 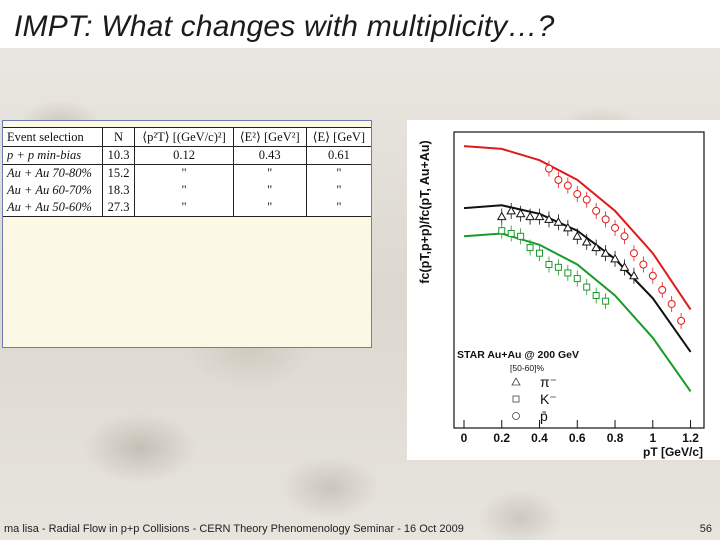 I want to click on x-tick-label: 0.4, so click(x=539, y=438).